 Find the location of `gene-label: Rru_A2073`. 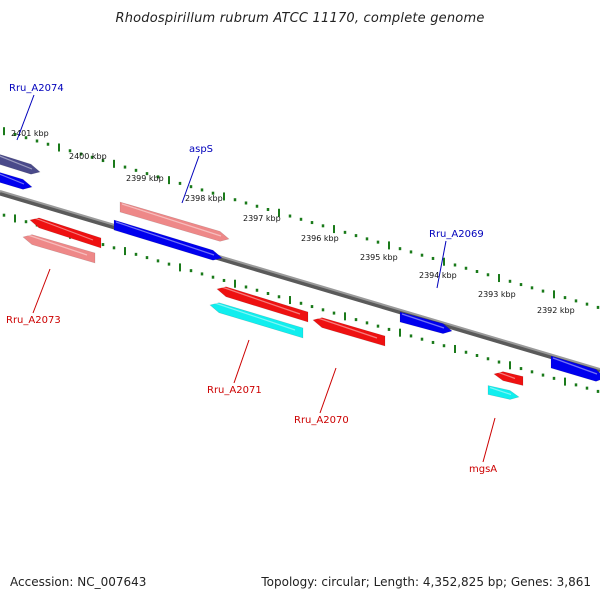

gene-label: Rru_A2073 is located at coordinates (33, 320).